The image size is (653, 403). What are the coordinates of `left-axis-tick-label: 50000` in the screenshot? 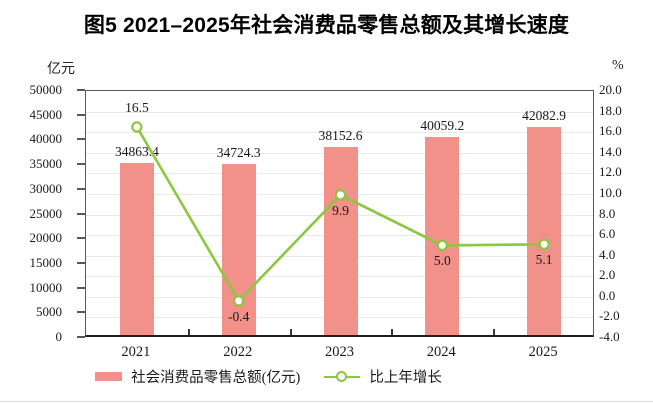 It's located at (46, 89).